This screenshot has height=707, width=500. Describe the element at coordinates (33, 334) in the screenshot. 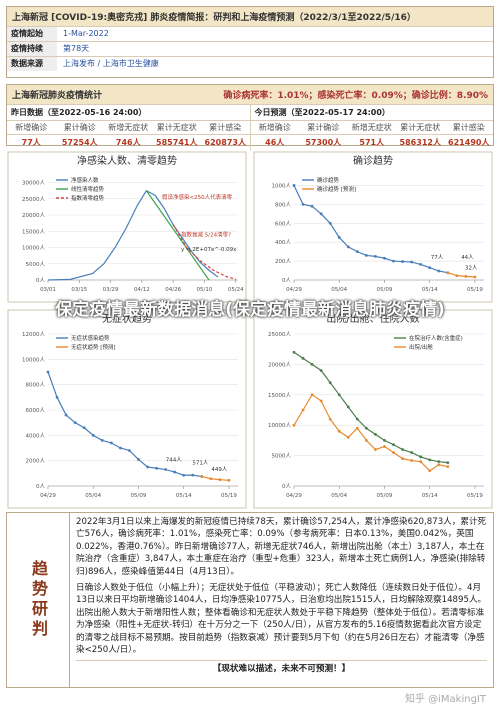

I see `y-tick-label: 12000人` at that location.